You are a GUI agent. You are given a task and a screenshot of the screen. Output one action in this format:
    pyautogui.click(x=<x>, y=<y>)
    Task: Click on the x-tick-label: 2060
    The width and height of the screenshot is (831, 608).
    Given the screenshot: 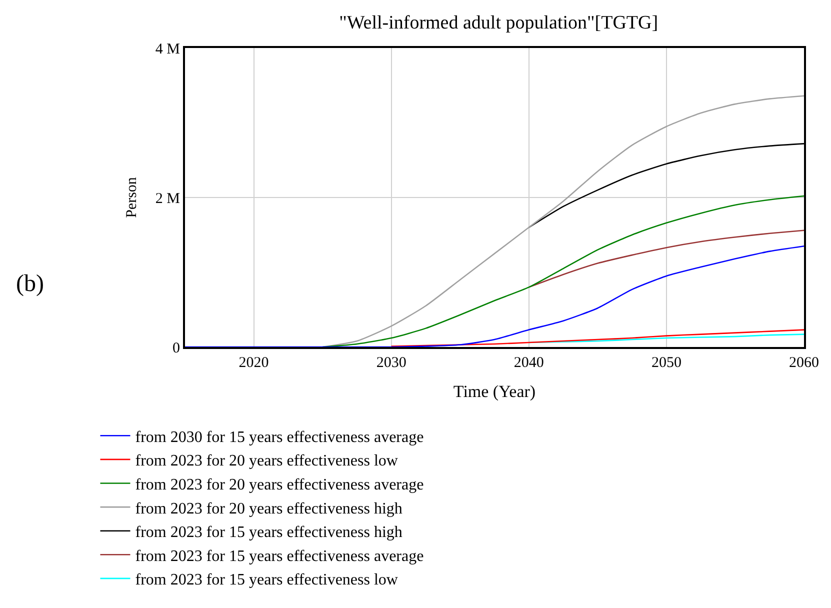 What is the action you would take?
    pyautogui.click(x=804, y=363)
    